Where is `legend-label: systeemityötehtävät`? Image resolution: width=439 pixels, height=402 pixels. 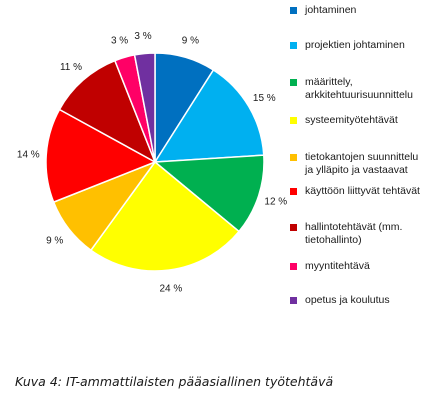 legend-label: systeemityötehtävät is located at coordinates (351, 120).